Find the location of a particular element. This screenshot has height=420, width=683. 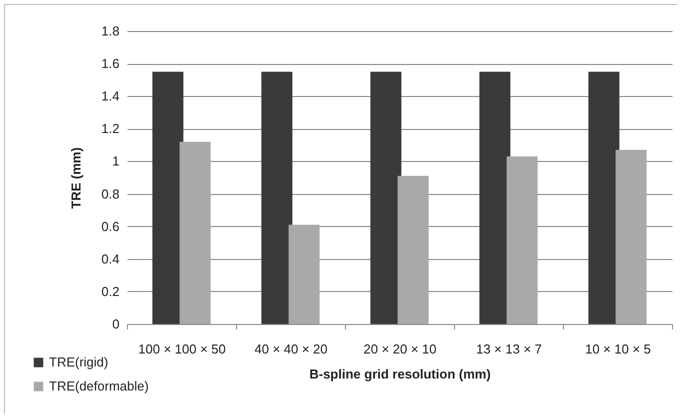

x-tick-label: 10 × 10 × 5 is located at coordinates (618, 349).